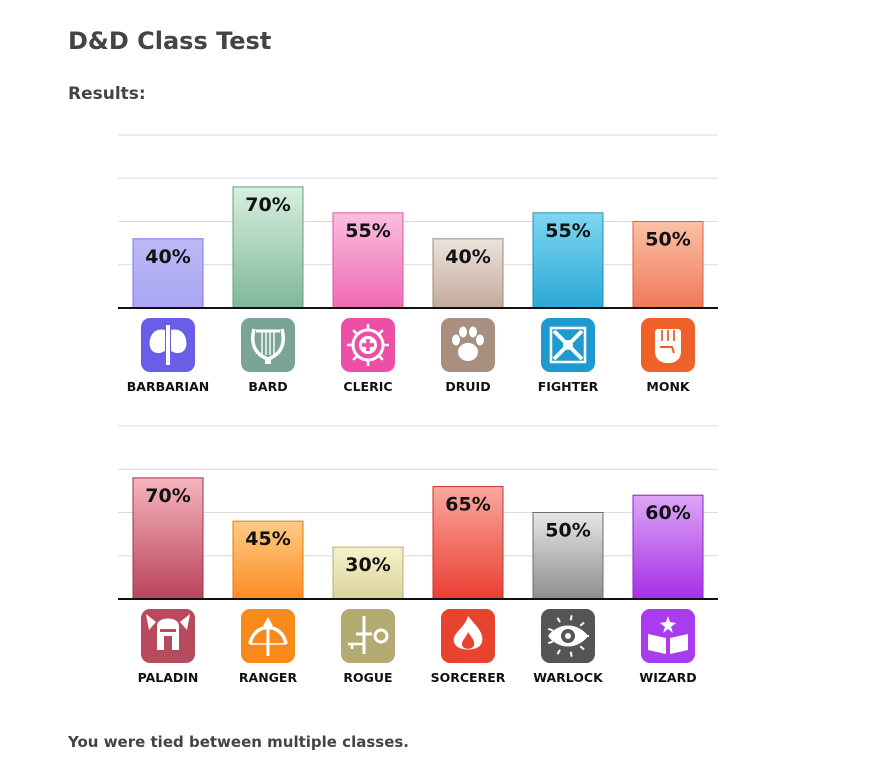  What do you see at coordinates (367, 386) in the screenshot?
I see `class-label-cleric: CLERIC` at bounding box center [367, 386].